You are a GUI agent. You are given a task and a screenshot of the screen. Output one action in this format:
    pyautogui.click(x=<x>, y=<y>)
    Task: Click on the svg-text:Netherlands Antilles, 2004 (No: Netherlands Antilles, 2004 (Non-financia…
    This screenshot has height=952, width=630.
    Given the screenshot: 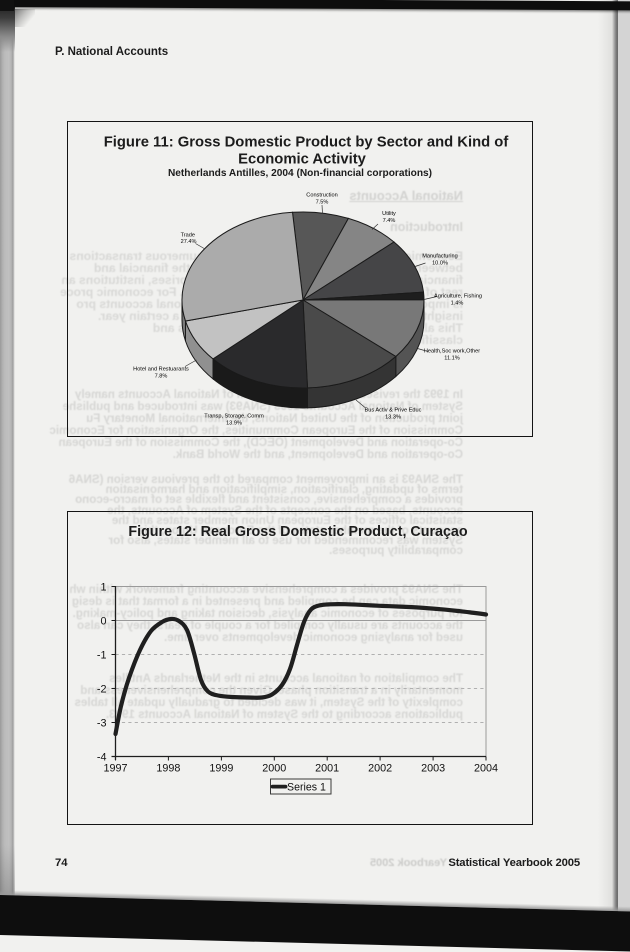 What is the action you would take?
    pyautogui.click(x=300, y=173)
    